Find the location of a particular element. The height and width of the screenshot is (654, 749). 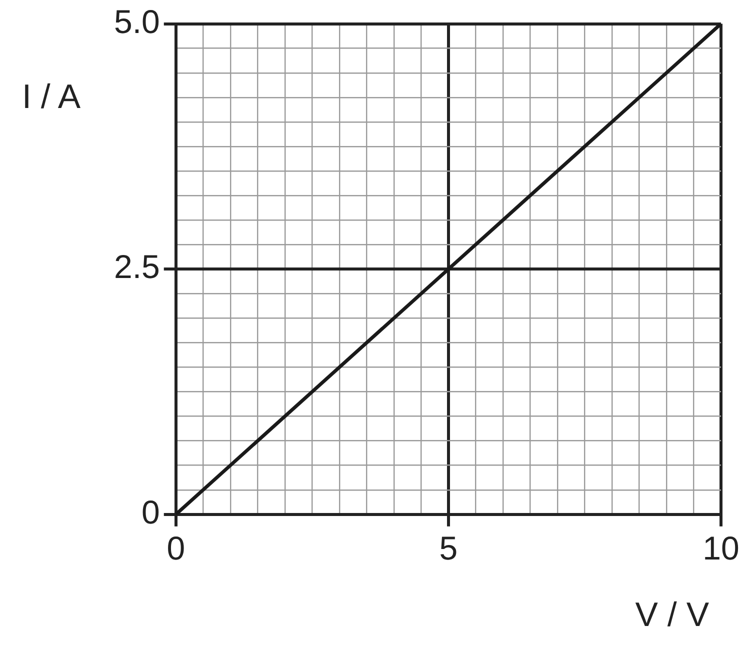

y-tick-label: 0 is located at coordinates (151, 511).